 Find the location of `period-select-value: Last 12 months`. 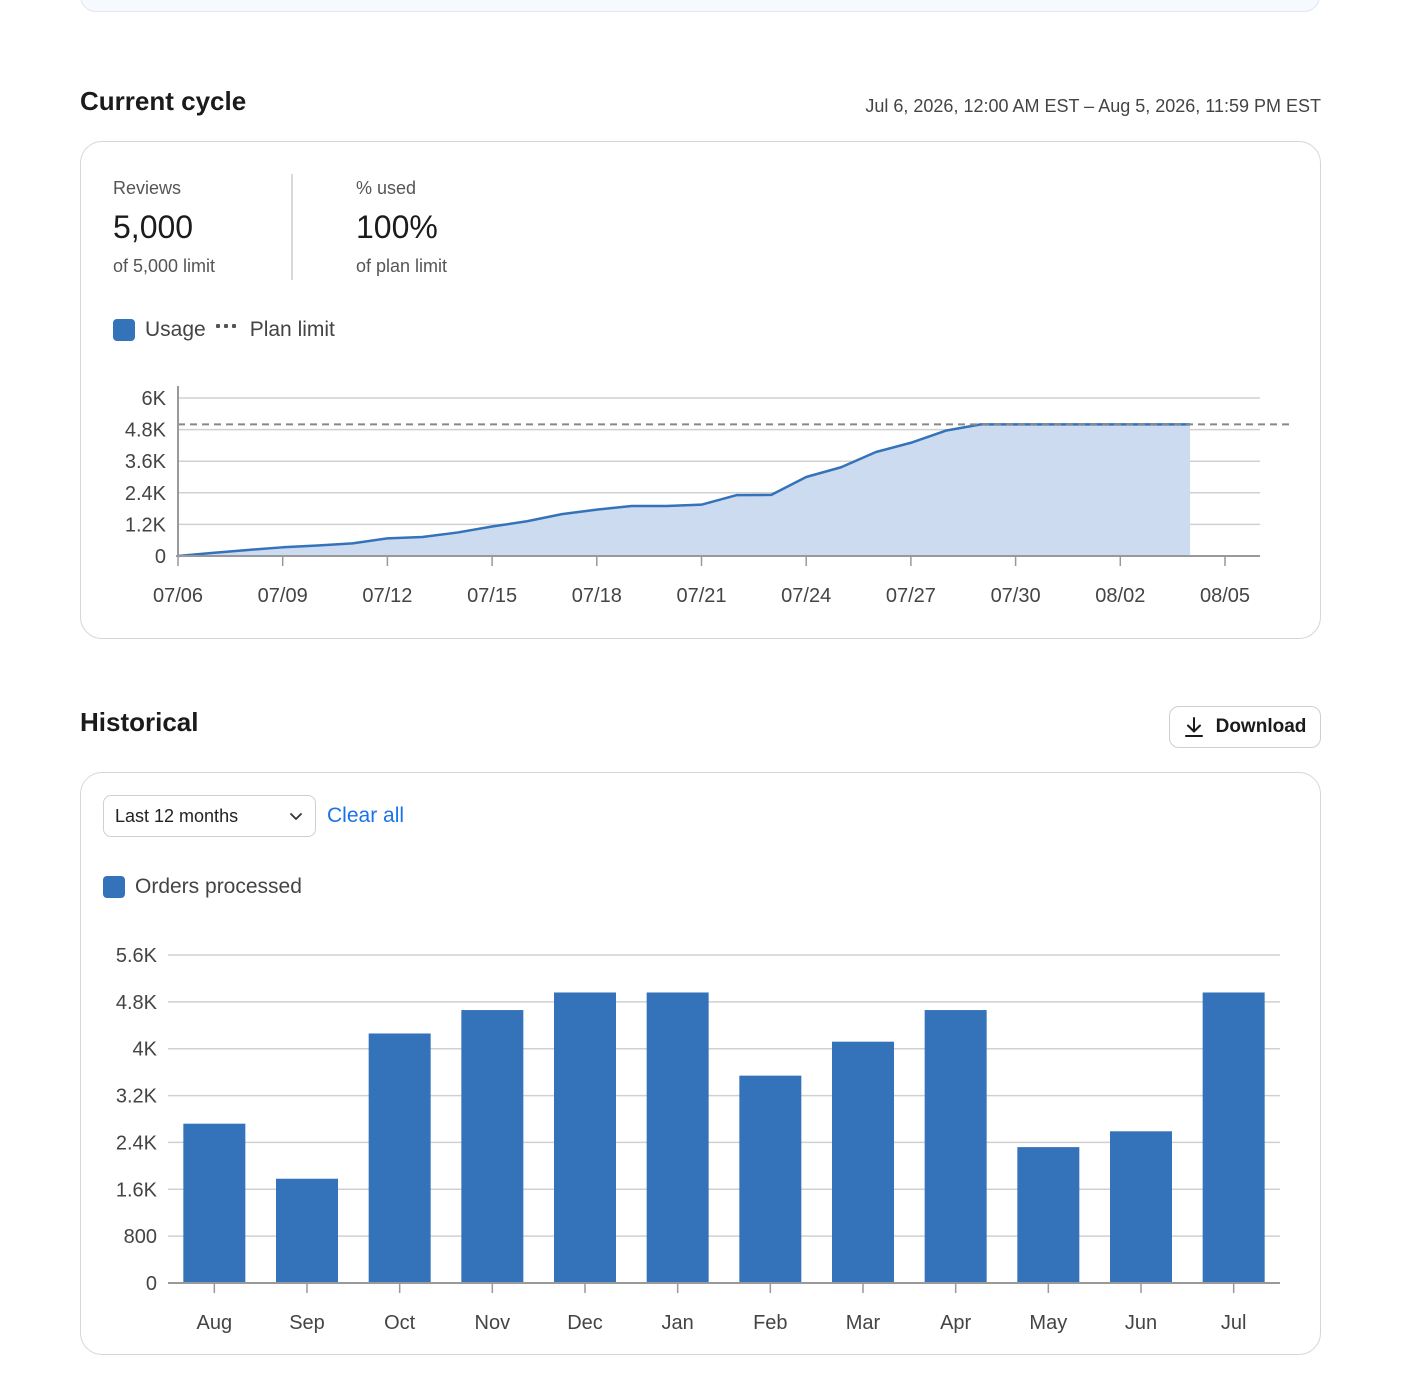

period-select-value: Last 12 months is located at coordinates (177, 815).